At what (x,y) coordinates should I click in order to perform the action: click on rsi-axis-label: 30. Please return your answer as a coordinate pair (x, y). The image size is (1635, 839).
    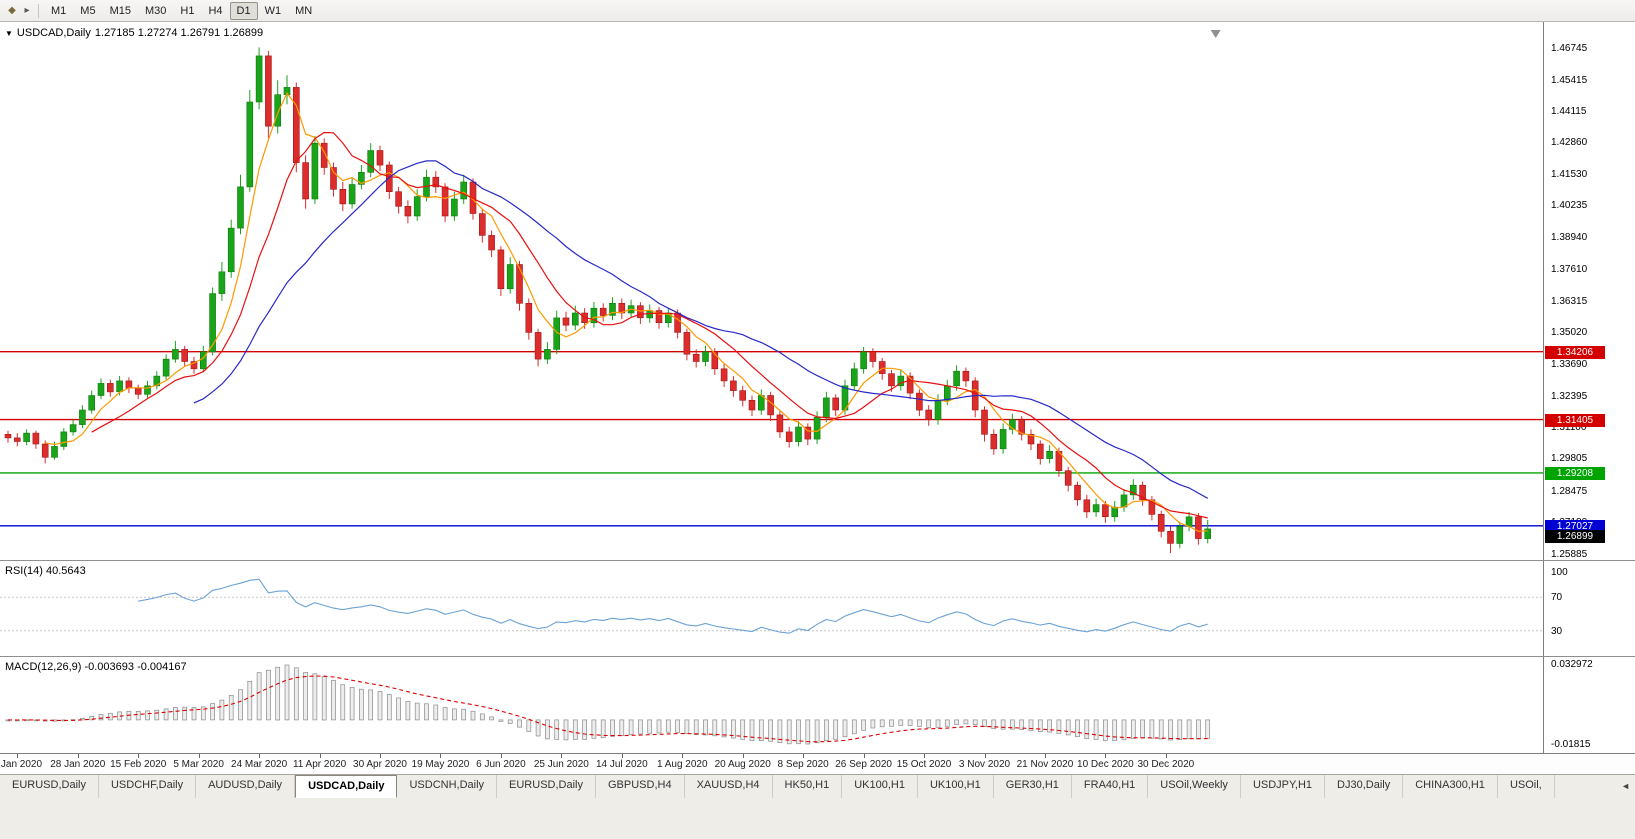
    Looking at the image, I should click on (1557, 631).